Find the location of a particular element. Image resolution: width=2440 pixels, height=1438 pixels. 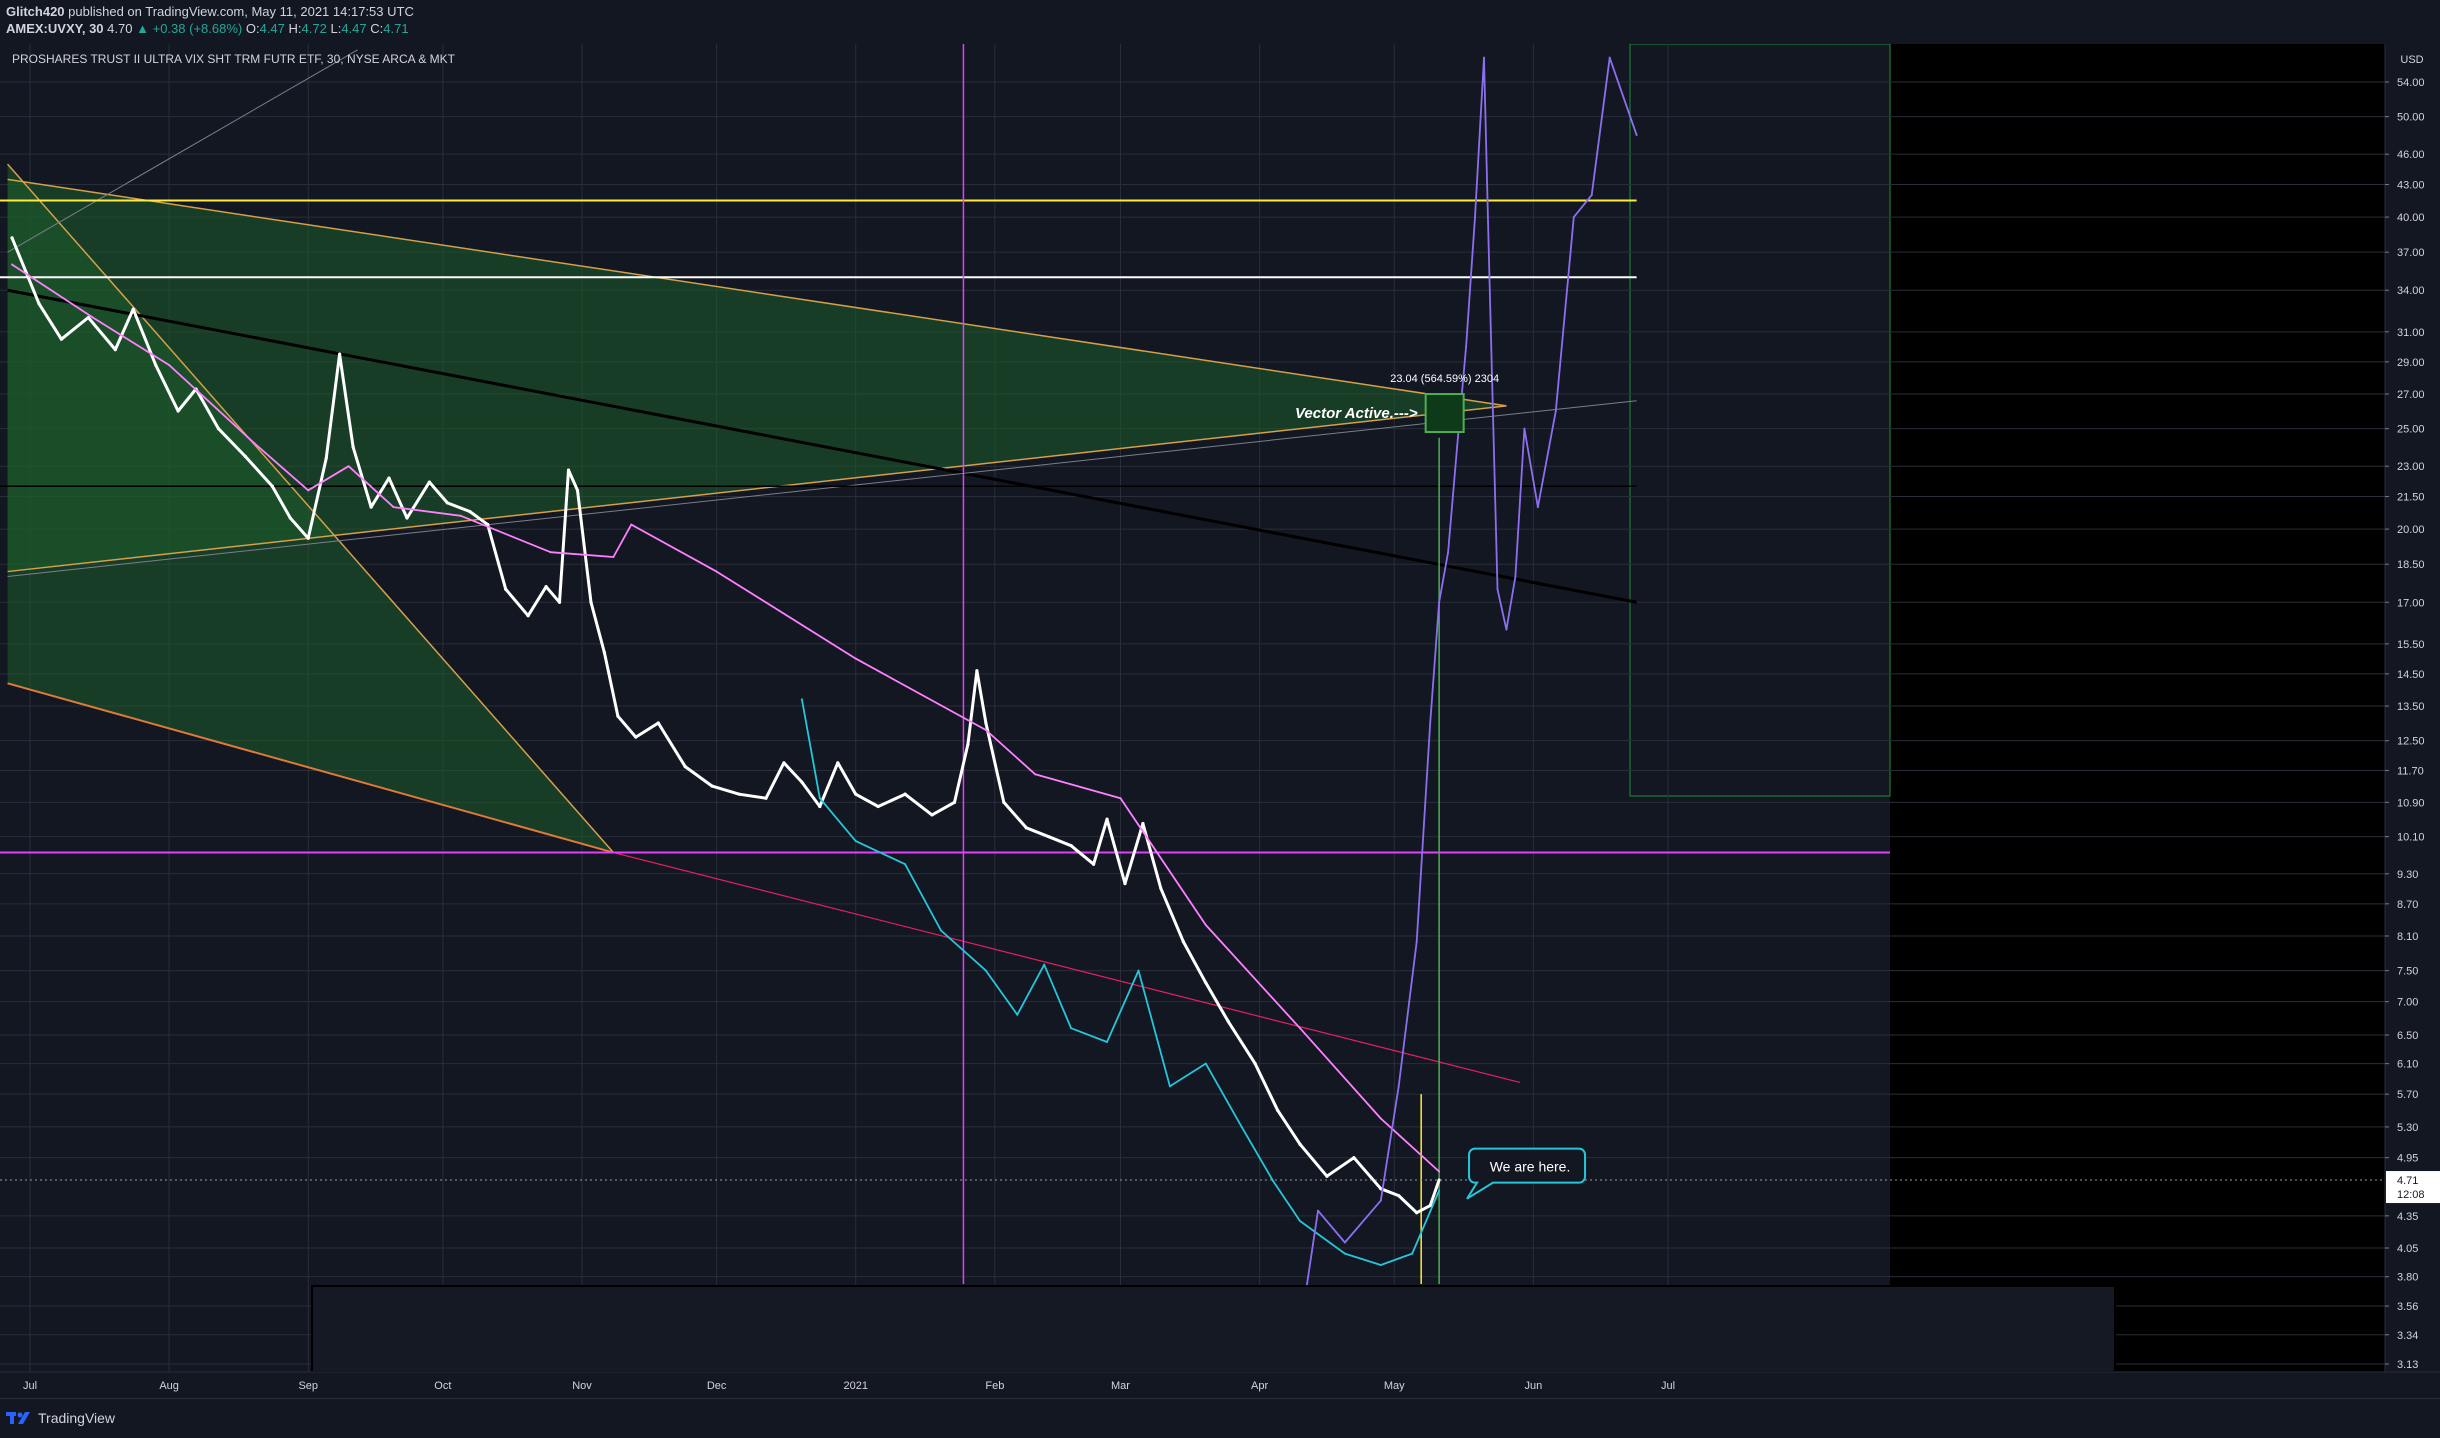

price-tick-label: 50.00 is located at coordinates (2411, 118).